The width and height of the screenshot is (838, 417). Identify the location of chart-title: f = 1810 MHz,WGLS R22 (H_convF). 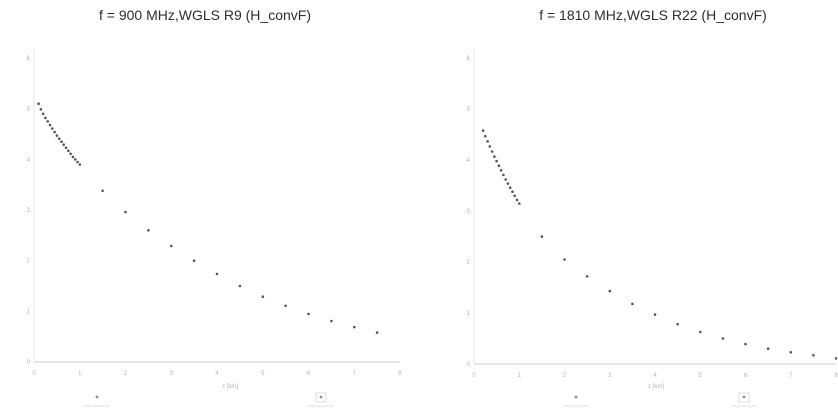
(653, 15).